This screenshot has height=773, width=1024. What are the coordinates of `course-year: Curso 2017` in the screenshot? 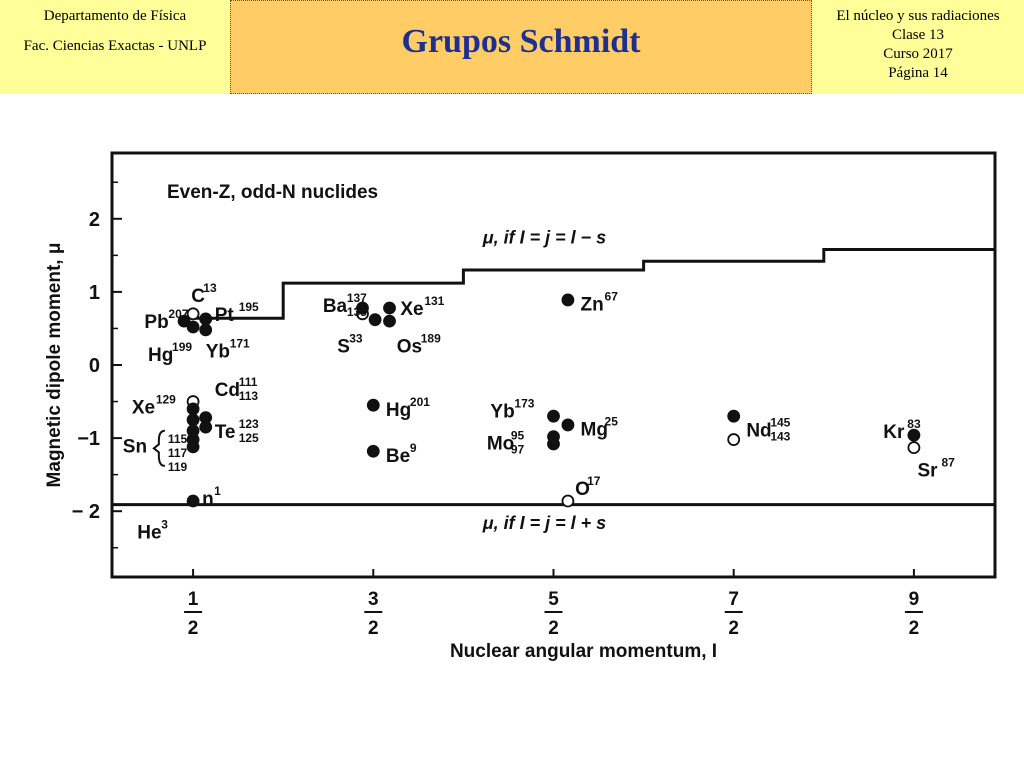 It's located at (918, 54).